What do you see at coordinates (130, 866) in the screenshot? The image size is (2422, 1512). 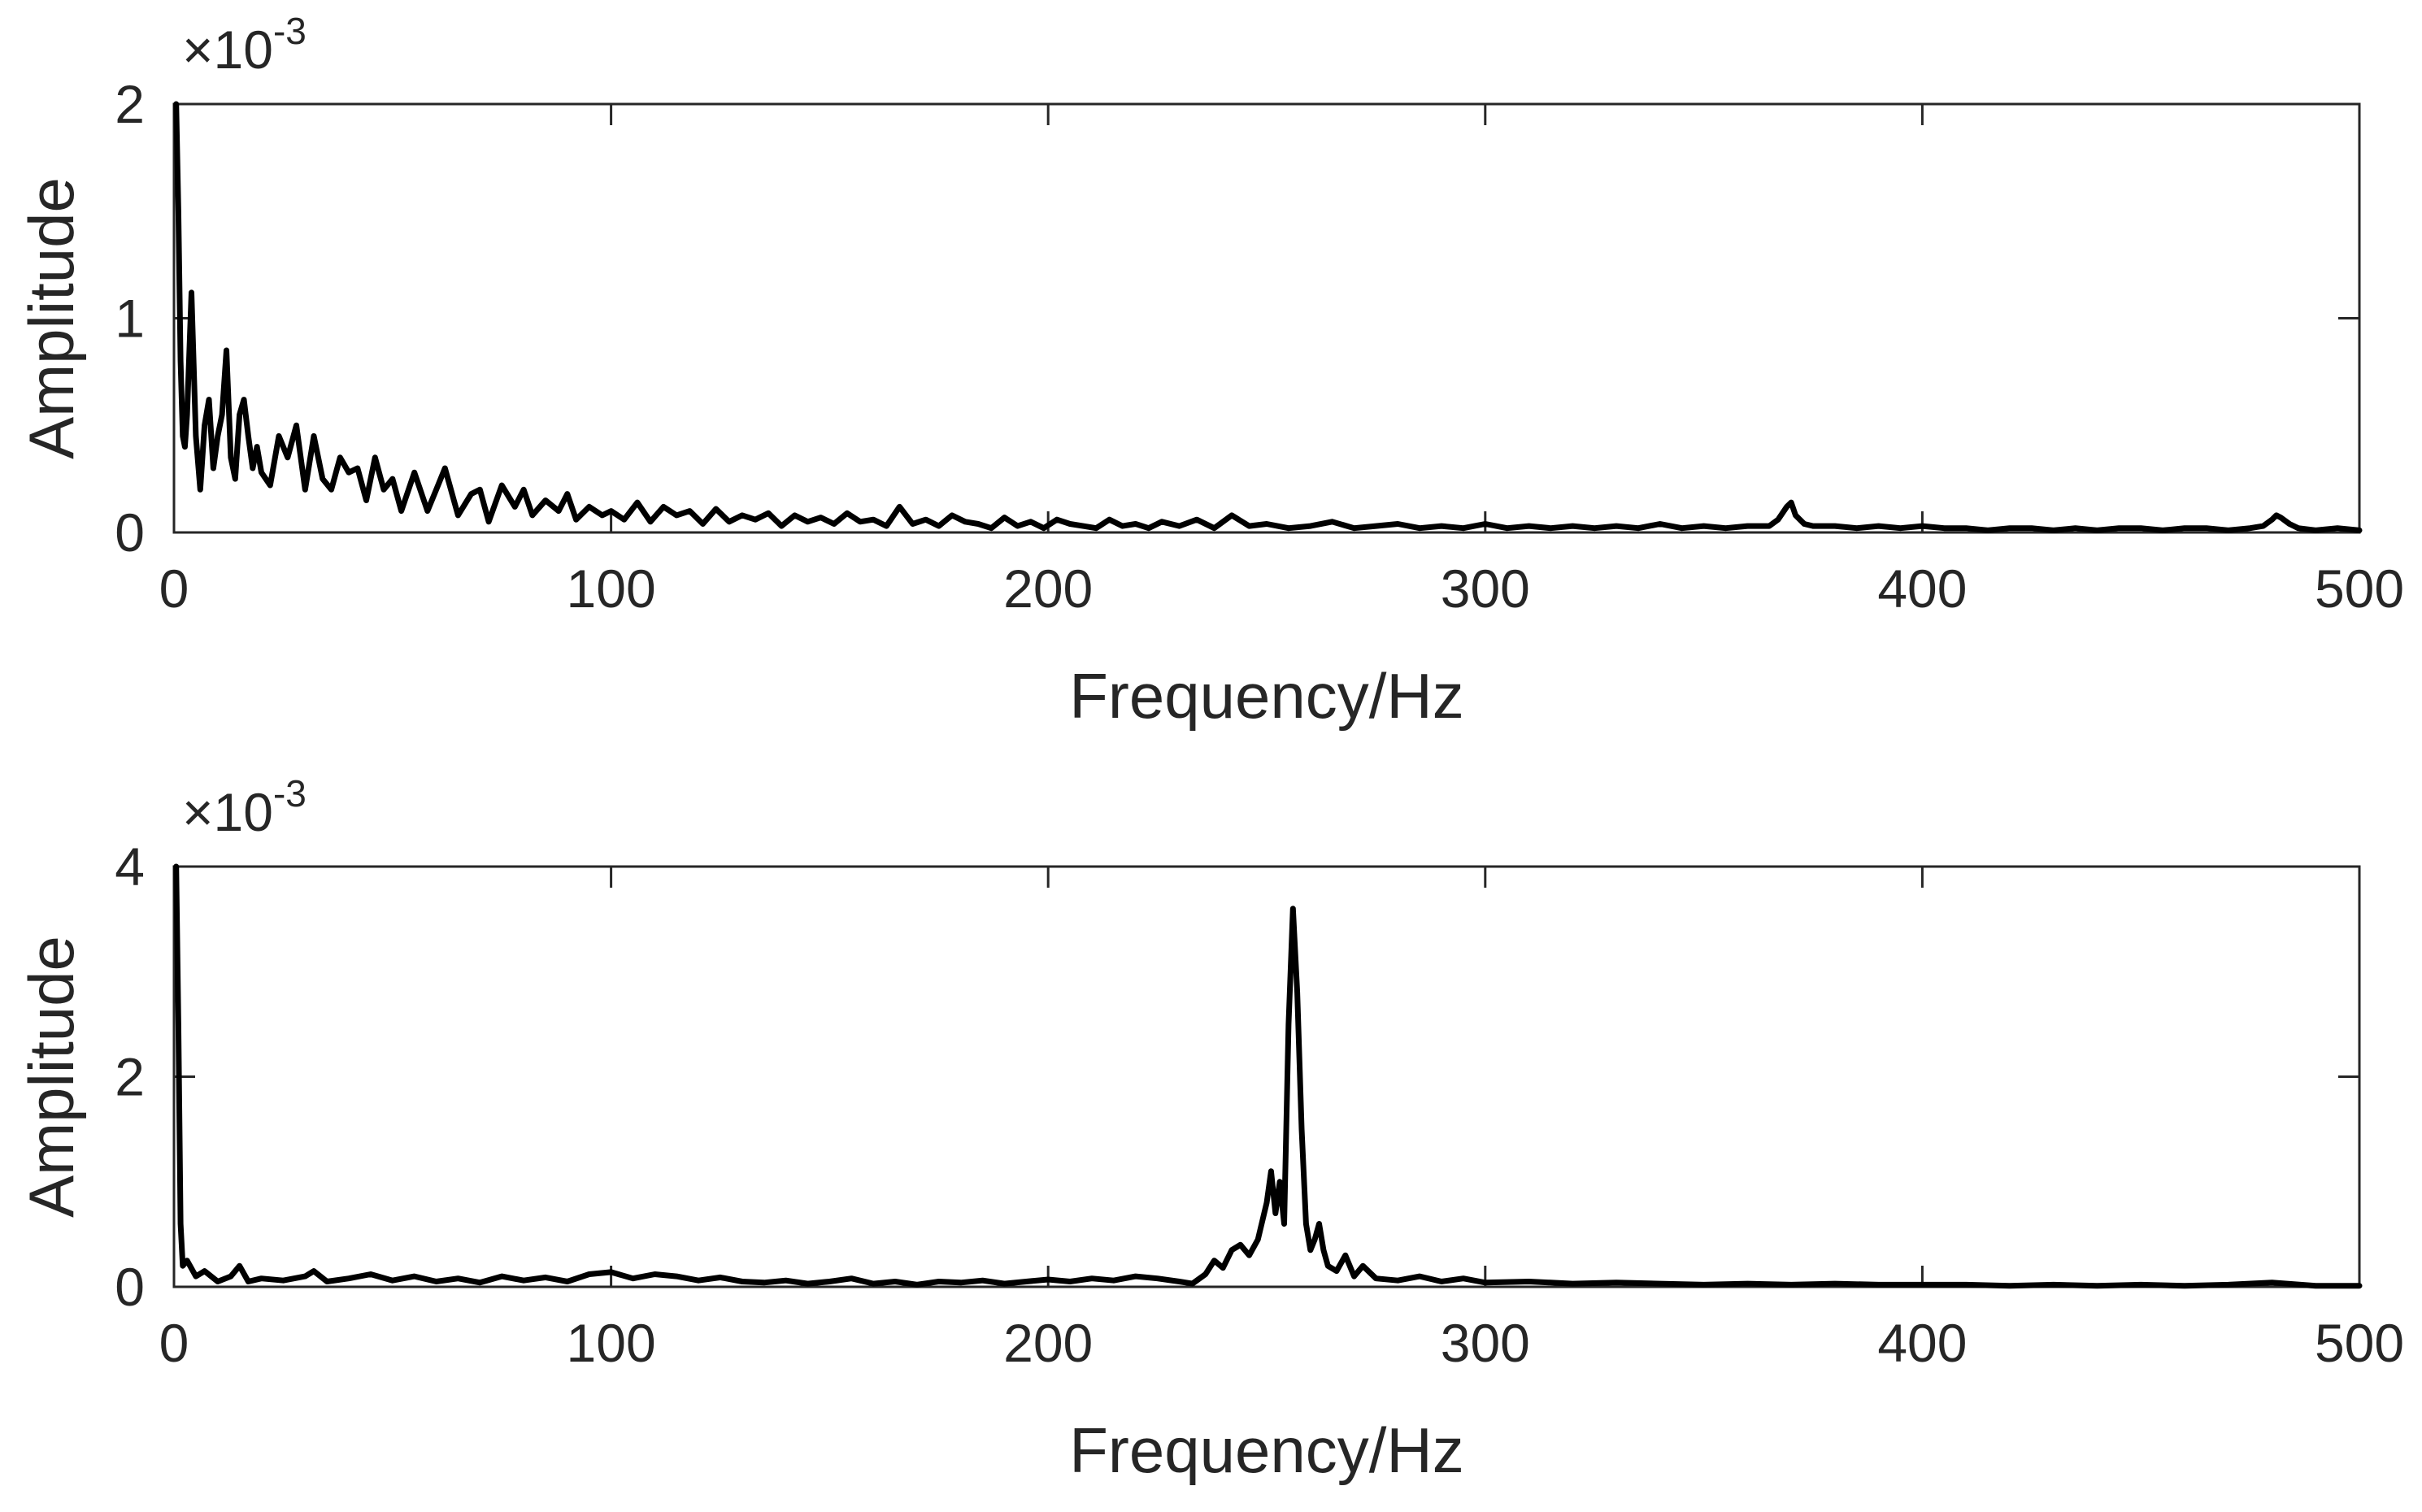 I see `y-tick-label: 4` at bounding box center [130, 866].